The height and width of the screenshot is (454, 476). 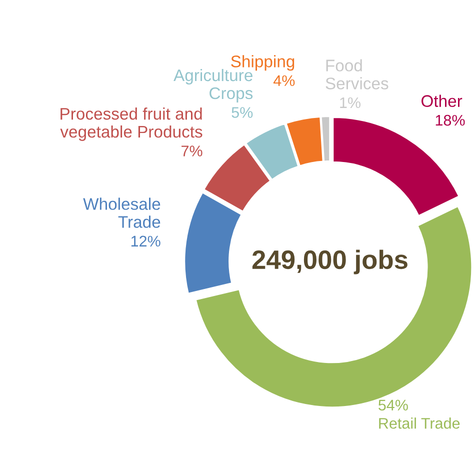 What do you see at coordinates (242, 112) in the screenshot?
I see `data-label: 5%` at bounding box center [242, 112].